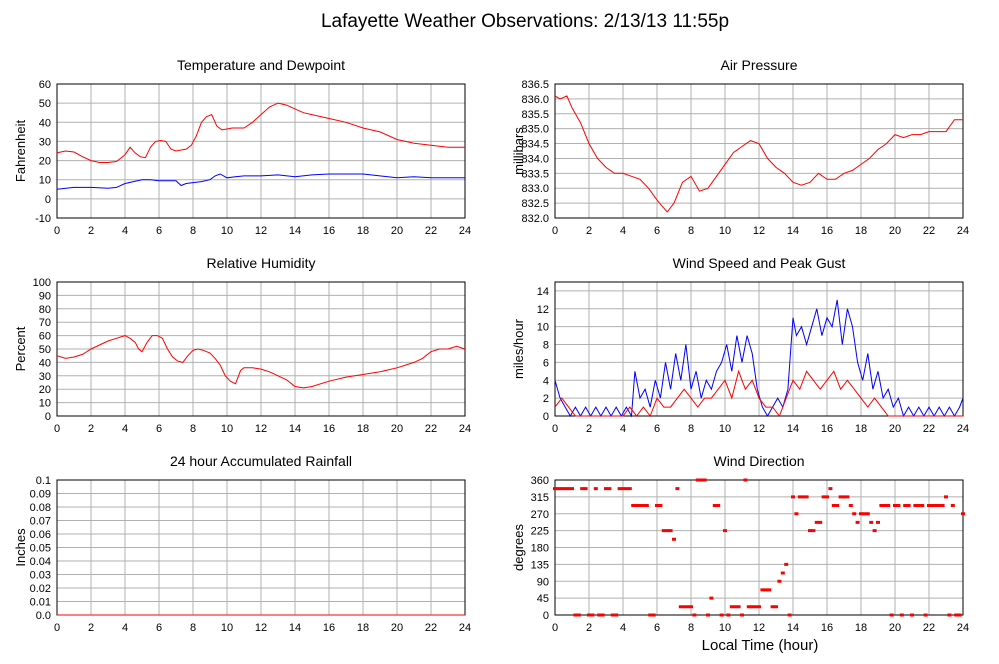 The height and width of the screenshot is (664, 999). I want to click on y-tick-label: -10, so click(43, 219).